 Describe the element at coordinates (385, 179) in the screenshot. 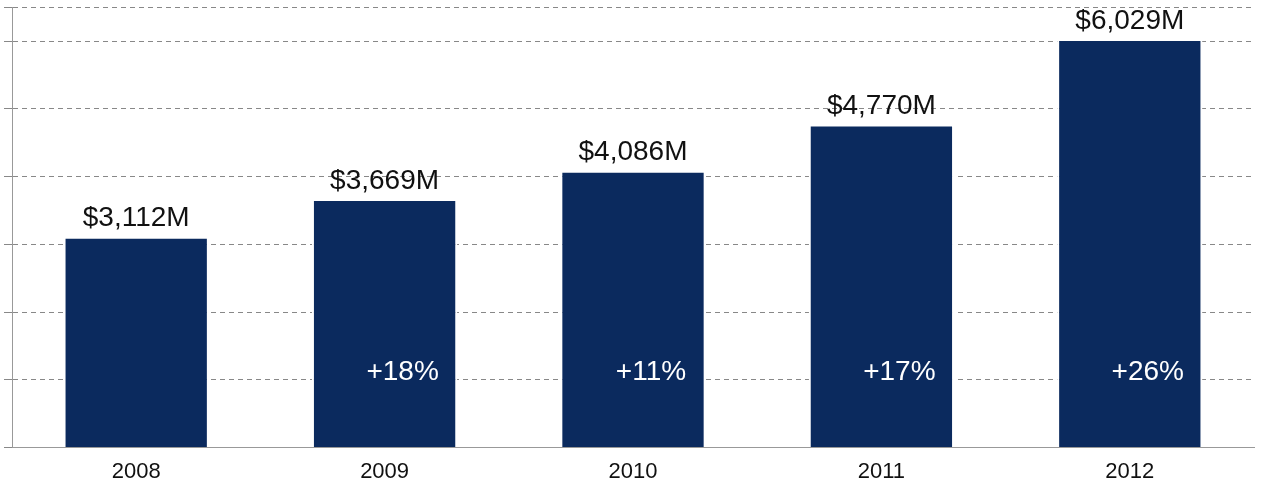

I see `data-label: $3,669M` at that location.